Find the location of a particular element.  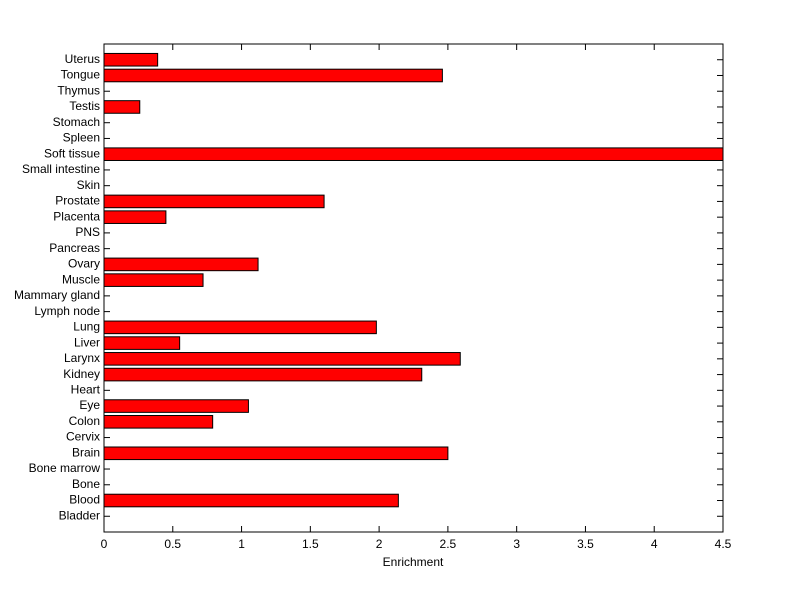

y-tick-label: Bladder is located at coordinates (79, 515).